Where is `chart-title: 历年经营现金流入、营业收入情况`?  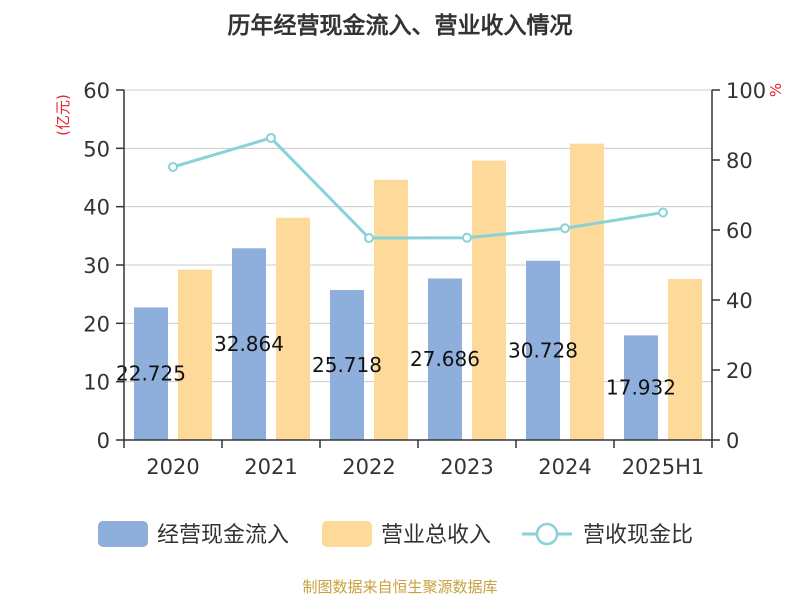
chart-title: 历年经营现金流入、营业收入情况 is located at coordinates (400, 25).